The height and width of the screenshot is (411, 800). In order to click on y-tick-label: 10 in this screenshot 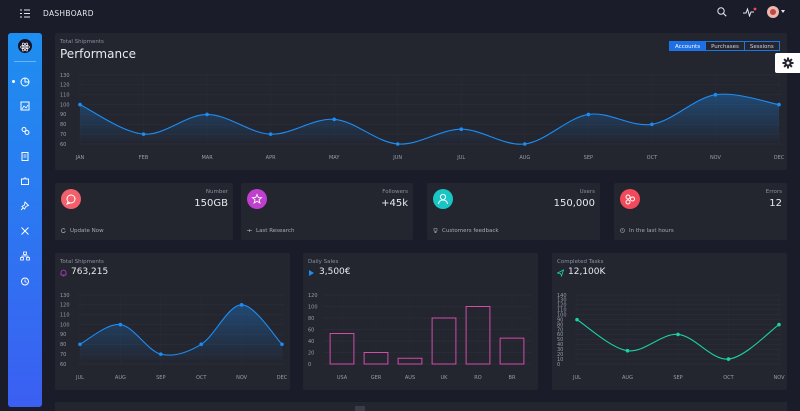, I will do `click(560, 360)`.